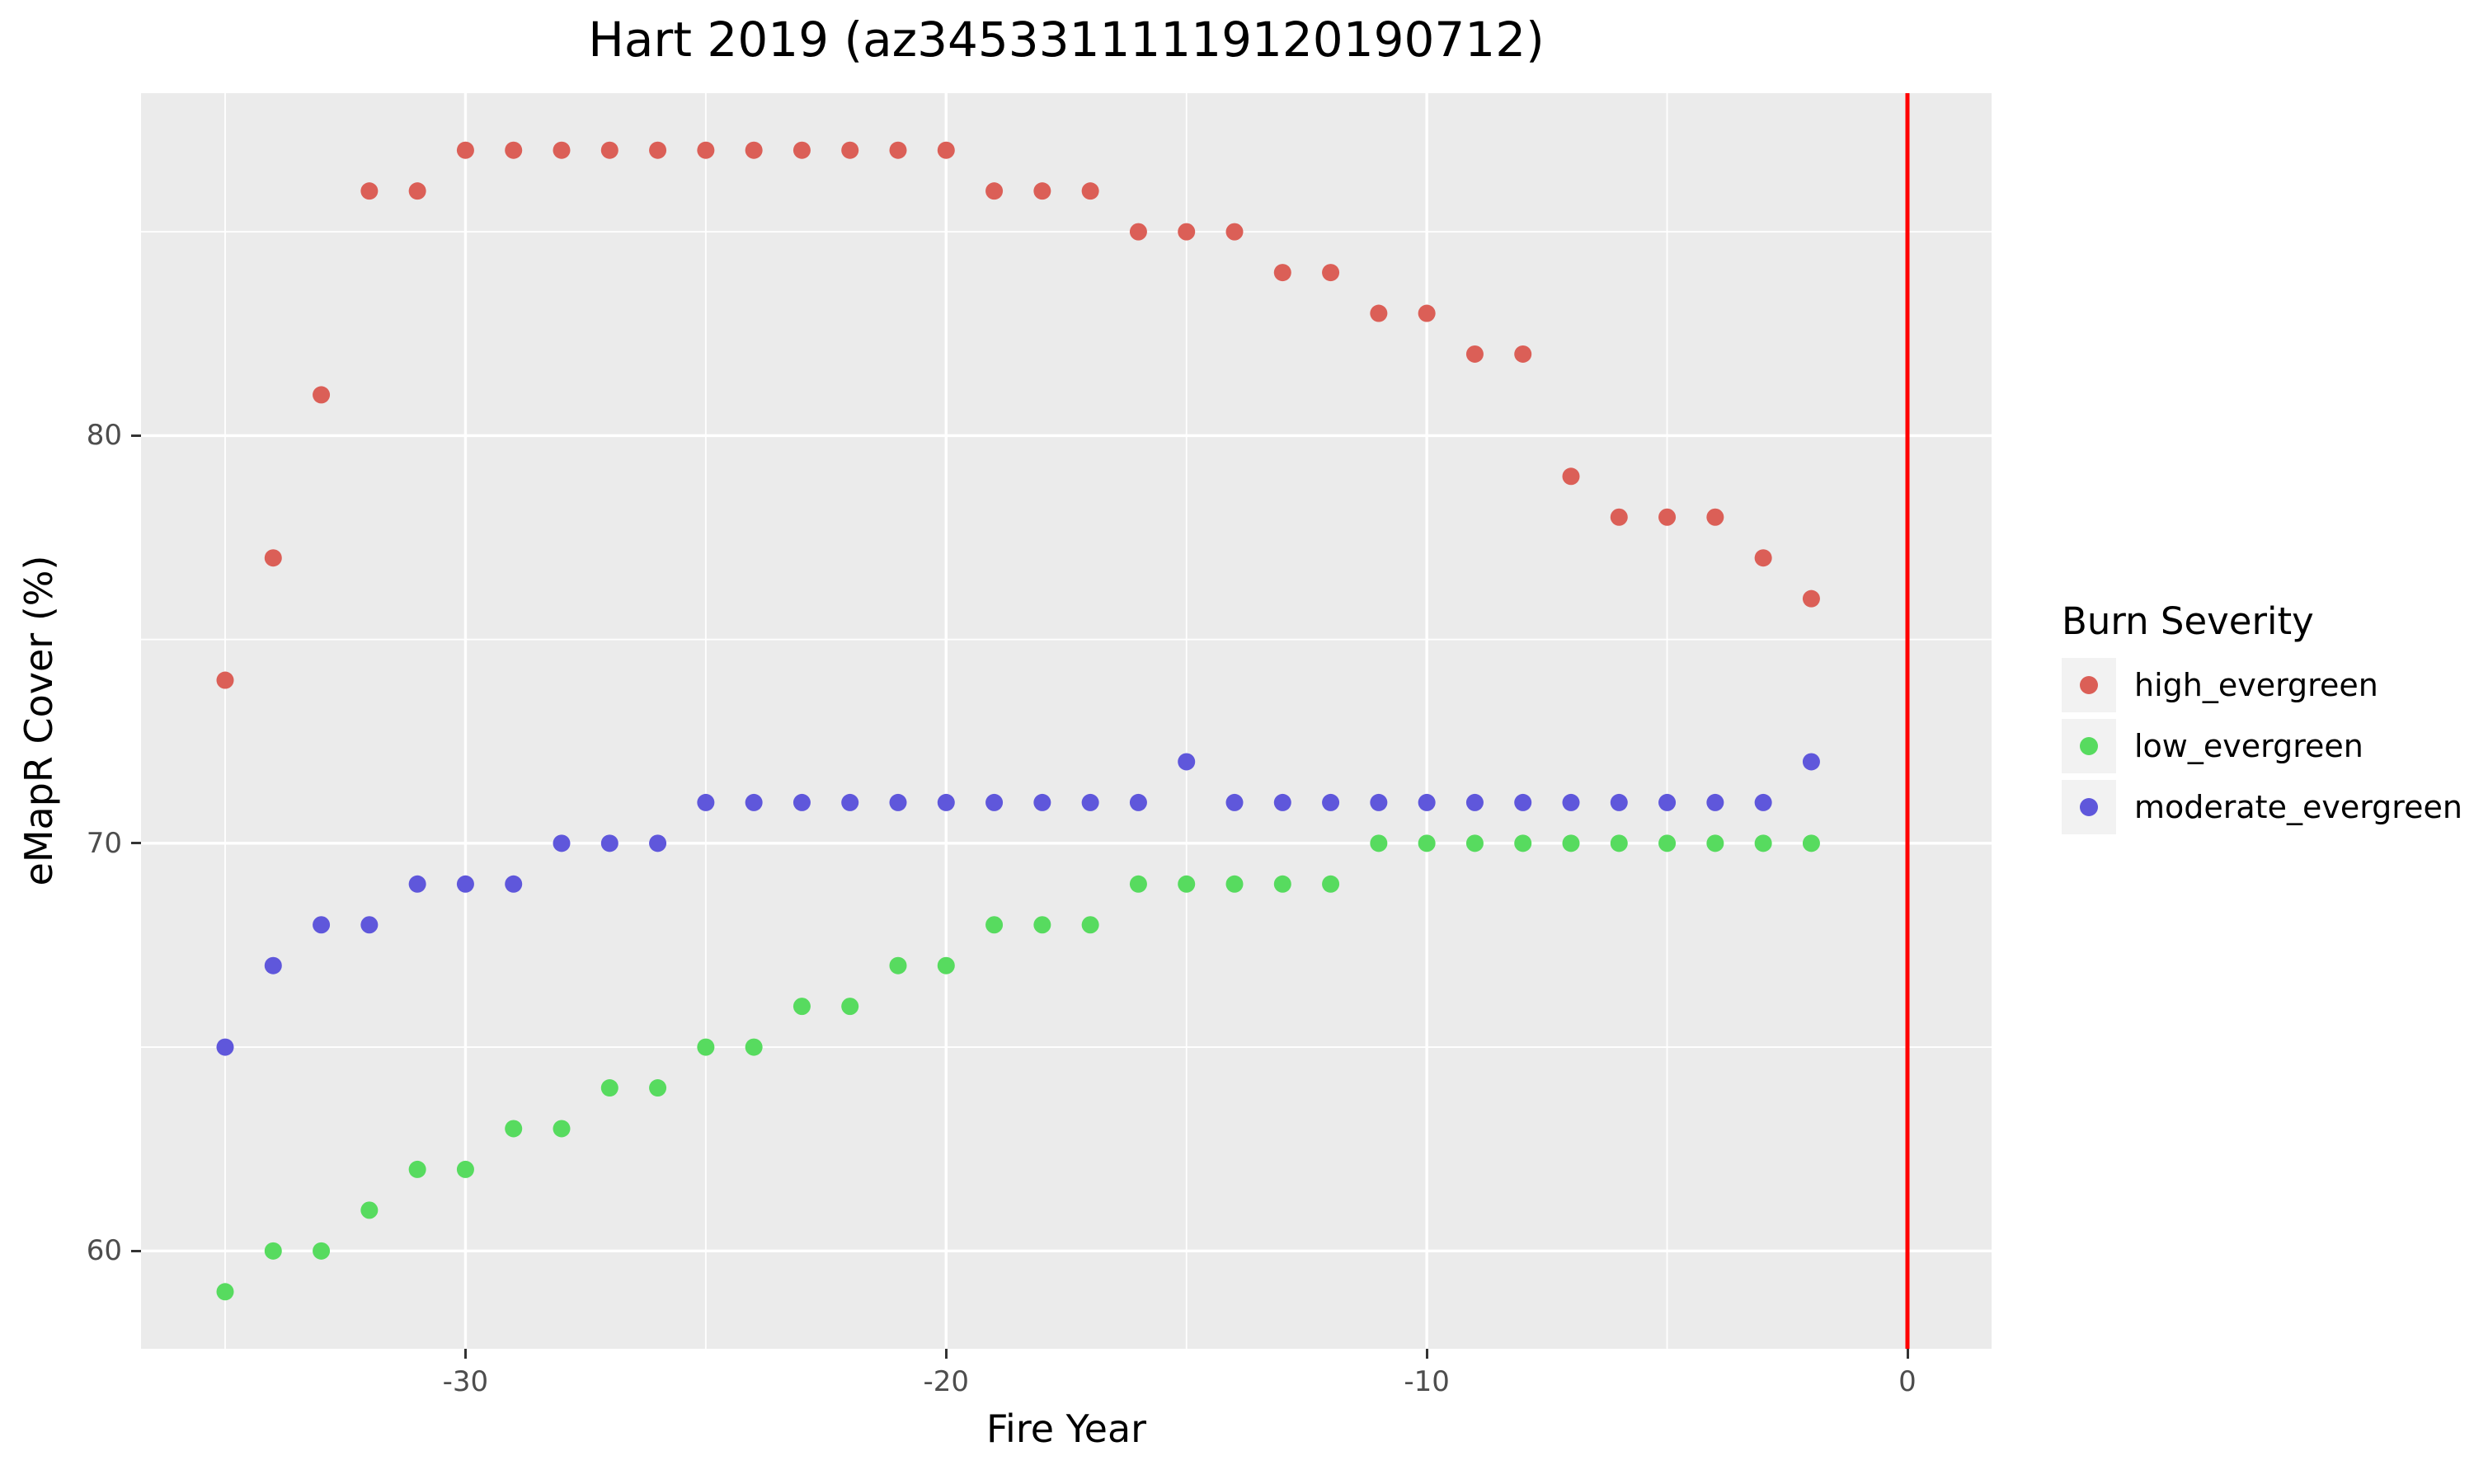  What do you see at coordinates (38, 720) in the screenshot?
I see `y-axis-title: eMapR Cover (%)` at bounding box center [38, 720].